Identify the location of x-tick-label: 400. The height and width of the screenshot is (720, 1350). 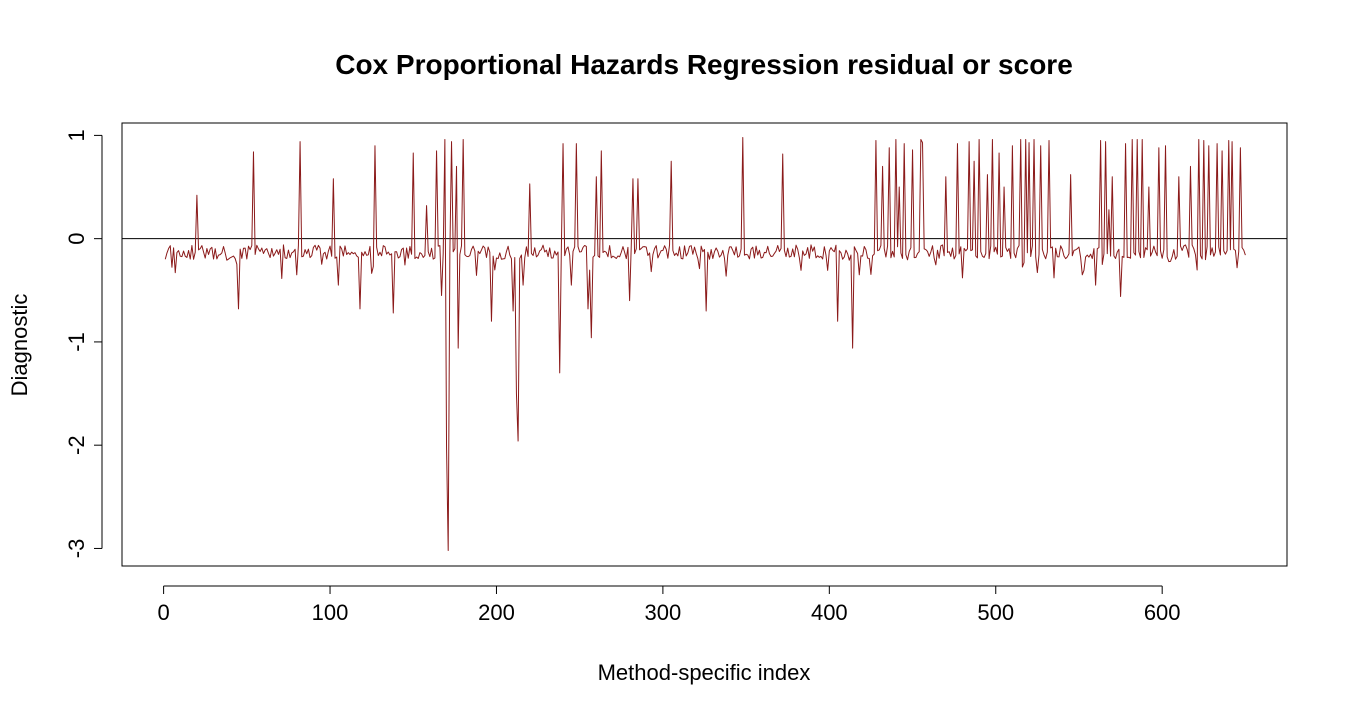
(829, 612).